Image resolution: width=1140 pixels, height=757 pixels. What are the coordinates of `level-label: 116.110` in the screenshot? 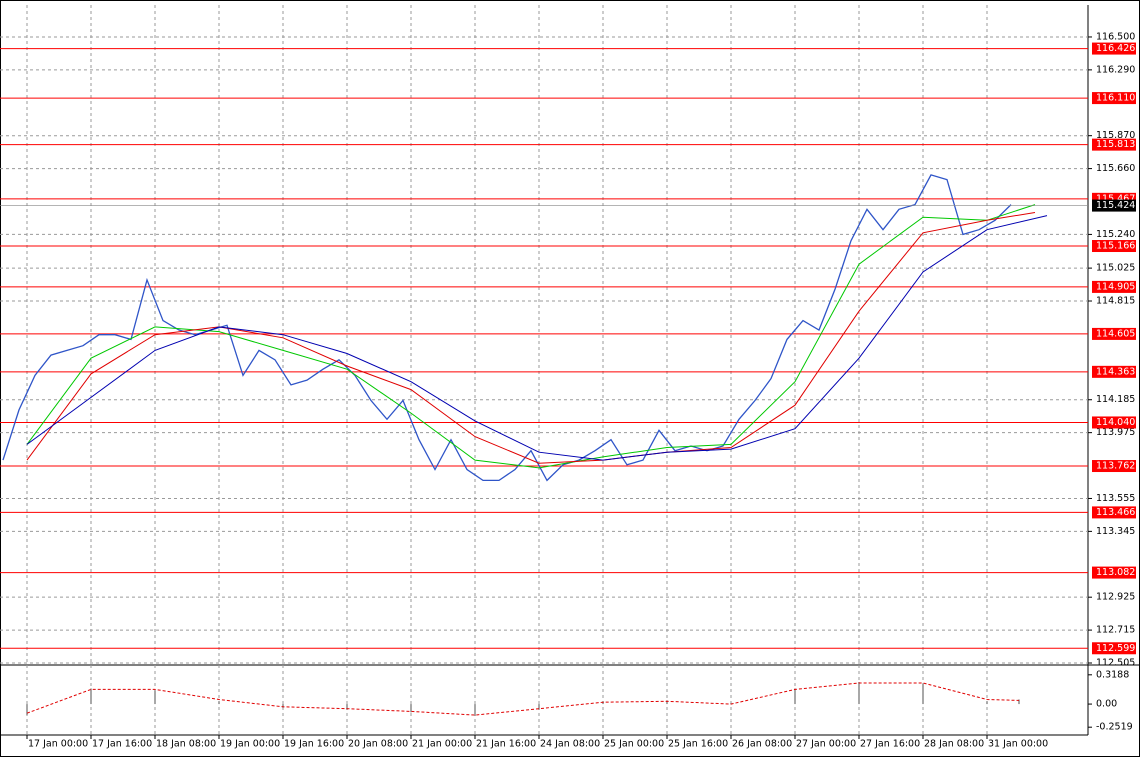 It's located at (1115, 98).